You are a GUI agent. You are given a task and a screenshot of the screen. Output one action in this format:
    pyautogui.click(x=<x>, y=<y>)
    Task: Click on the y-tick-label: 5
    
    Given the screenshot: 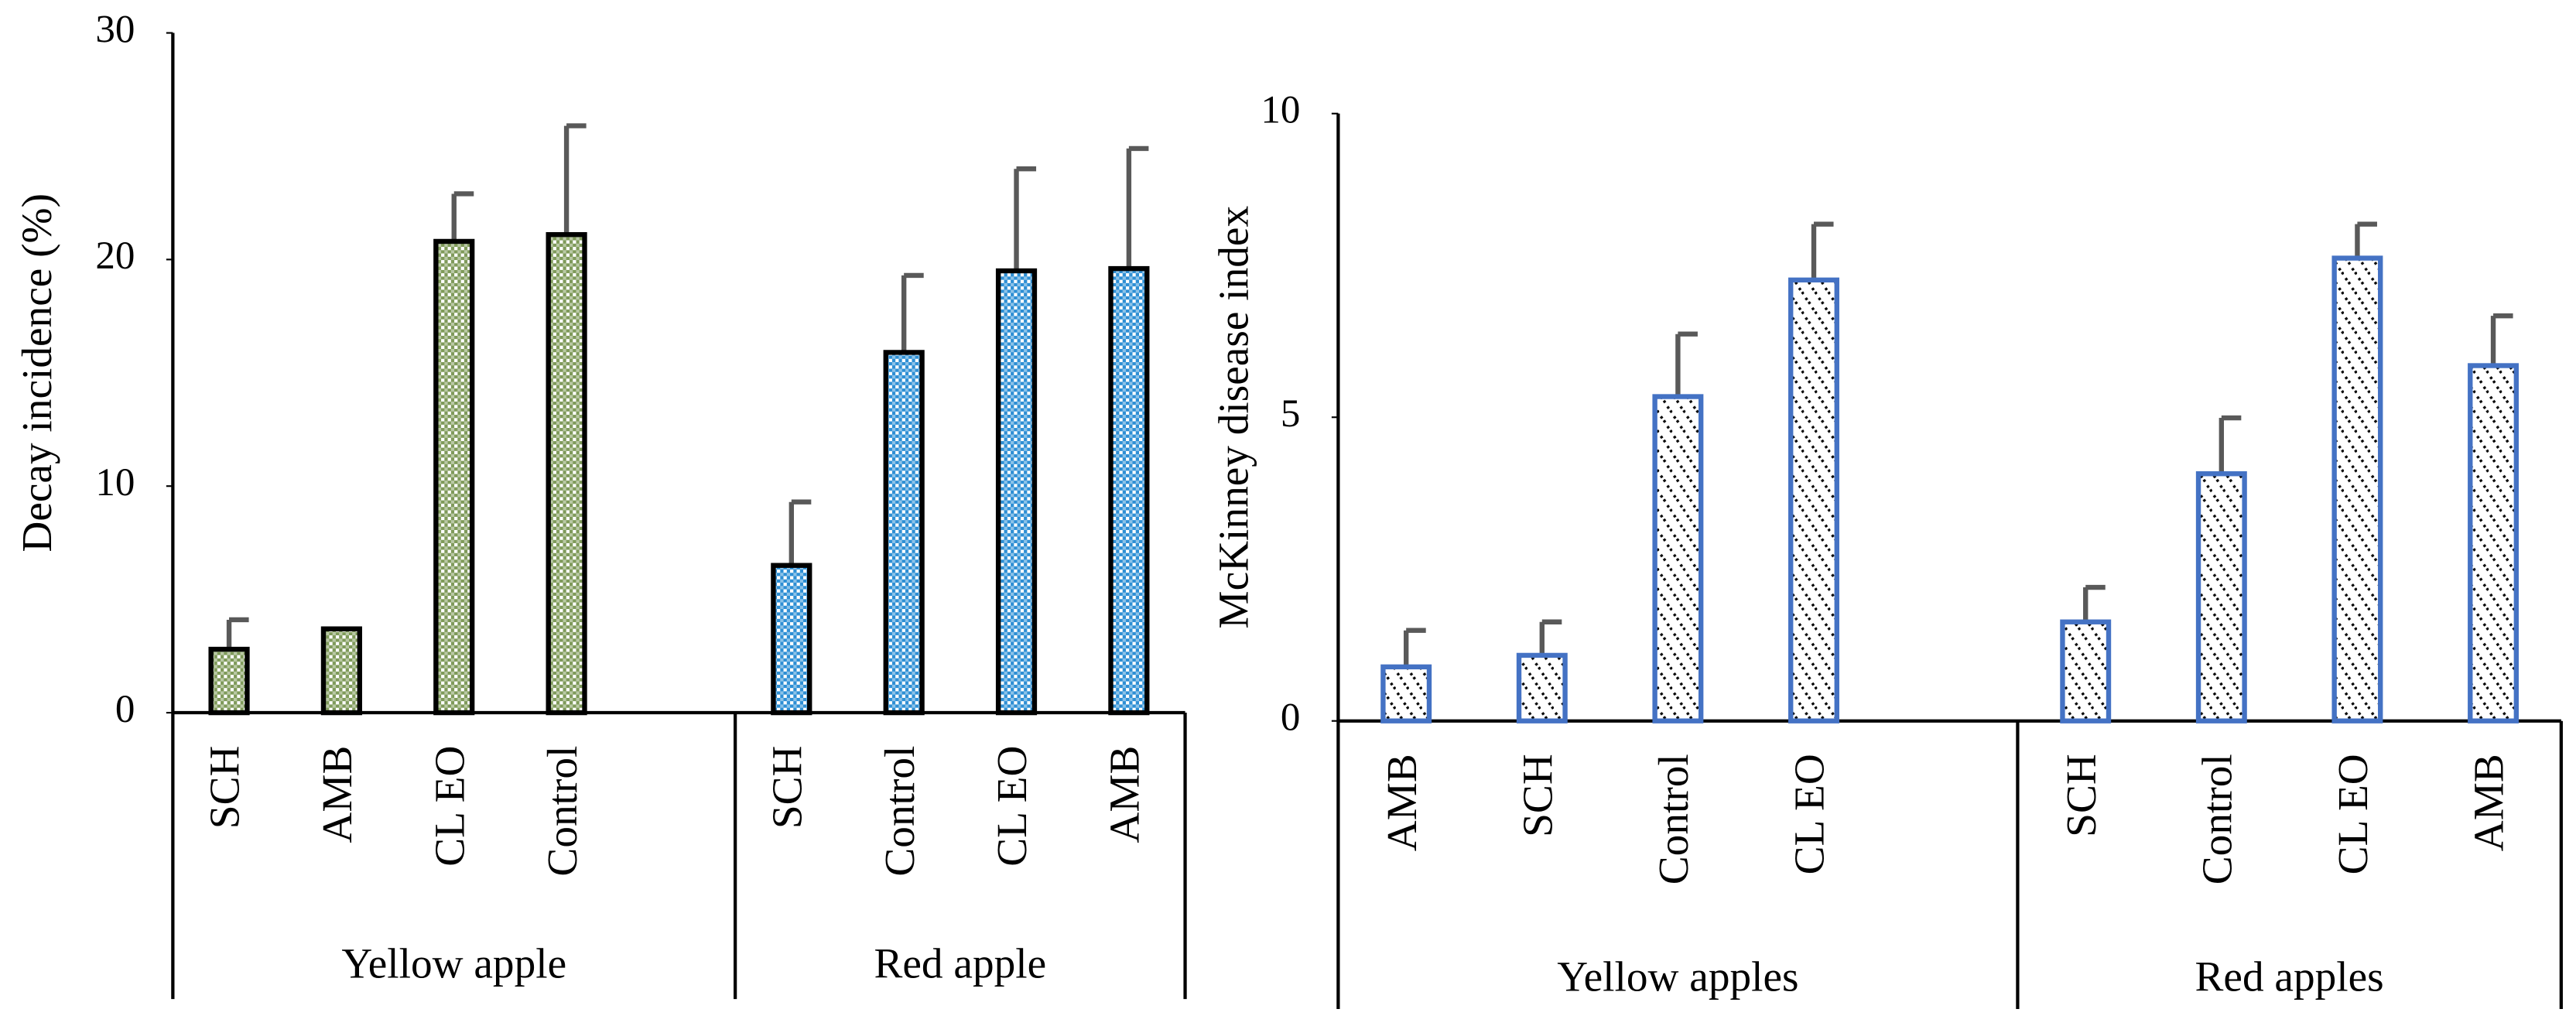 What is the action you would take?
    pyautogui.click(x=1291, y=414)
    